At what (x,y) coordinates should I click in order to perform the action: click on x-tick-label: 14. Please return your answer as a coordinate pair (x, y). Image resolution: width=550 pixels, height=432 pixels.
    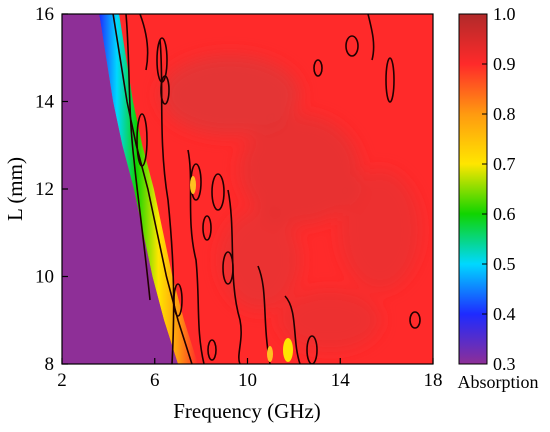
    Looking at the image, I should click on (341, 380).